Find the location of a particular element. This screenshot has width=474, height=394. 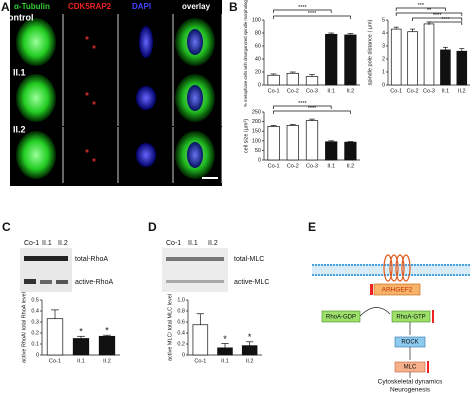

row-label: II.2 is located at coordinates (19, 129).